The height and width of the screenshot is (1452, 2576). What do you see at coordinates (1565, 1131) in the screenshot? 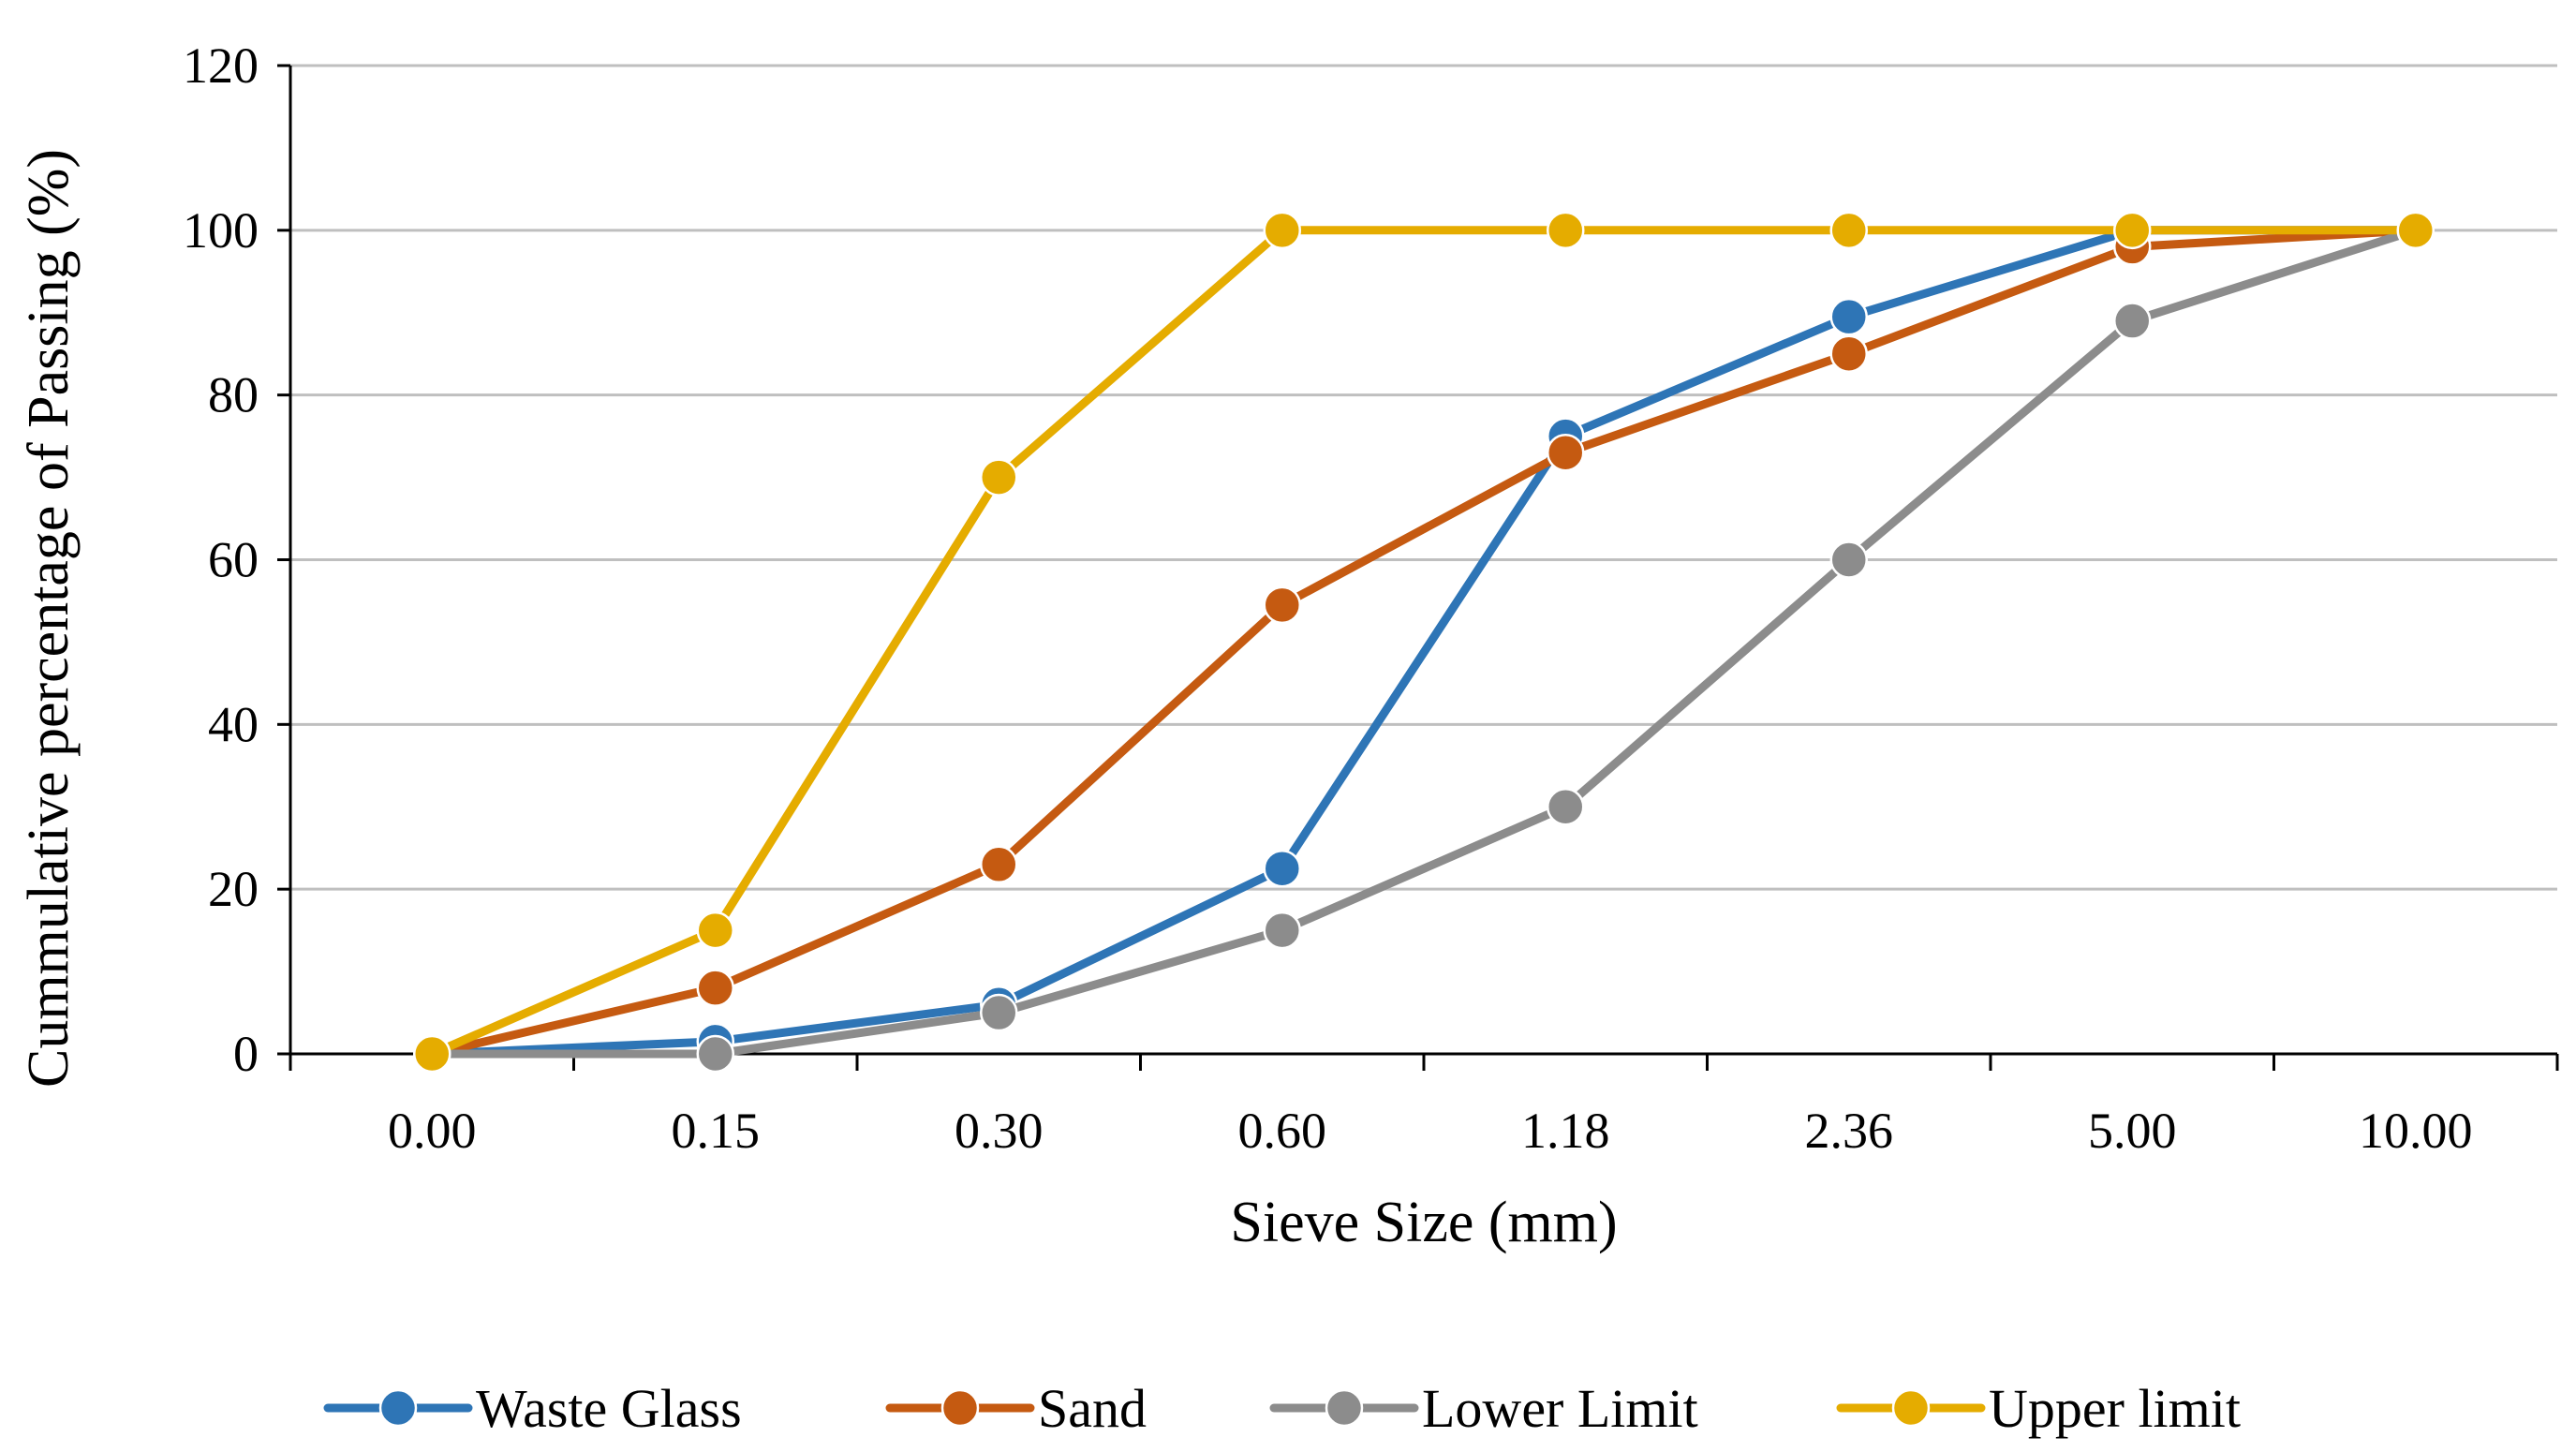
I see `x-tick-label: 1.18` at bounding box center [1565, 1131].